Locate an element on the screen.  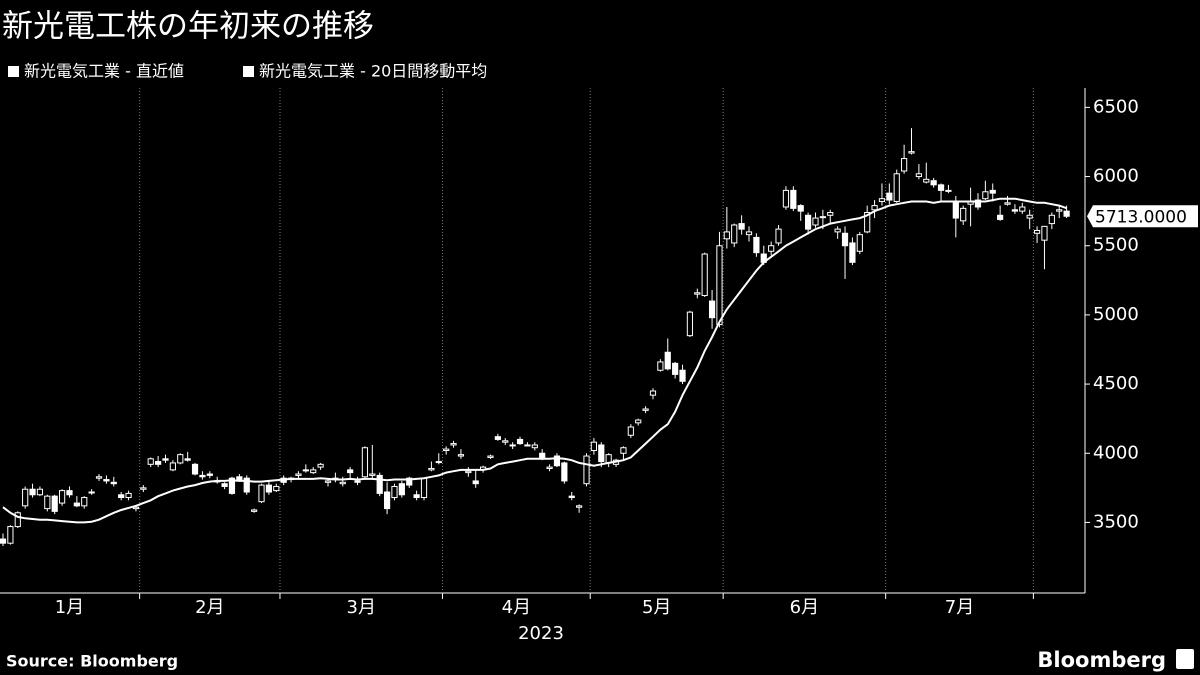
x-tick-label: 6月 is located at coordinates (804, 607).